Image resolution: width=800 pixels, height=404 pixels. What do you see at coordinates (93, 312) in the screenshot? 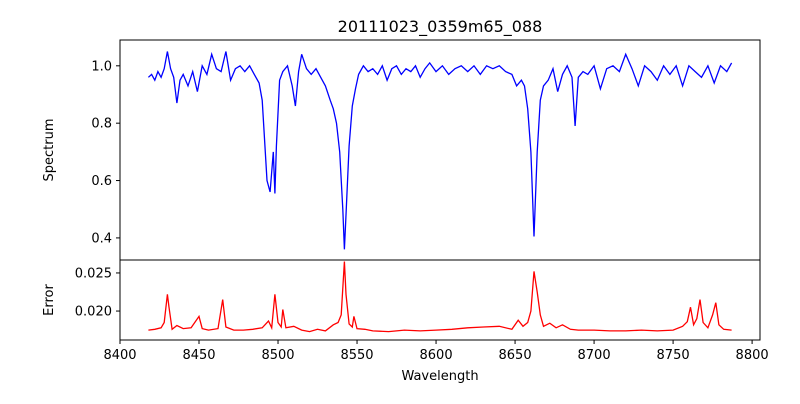
I see `y-tick-label: 0.020` at bounding box center [93, 312].